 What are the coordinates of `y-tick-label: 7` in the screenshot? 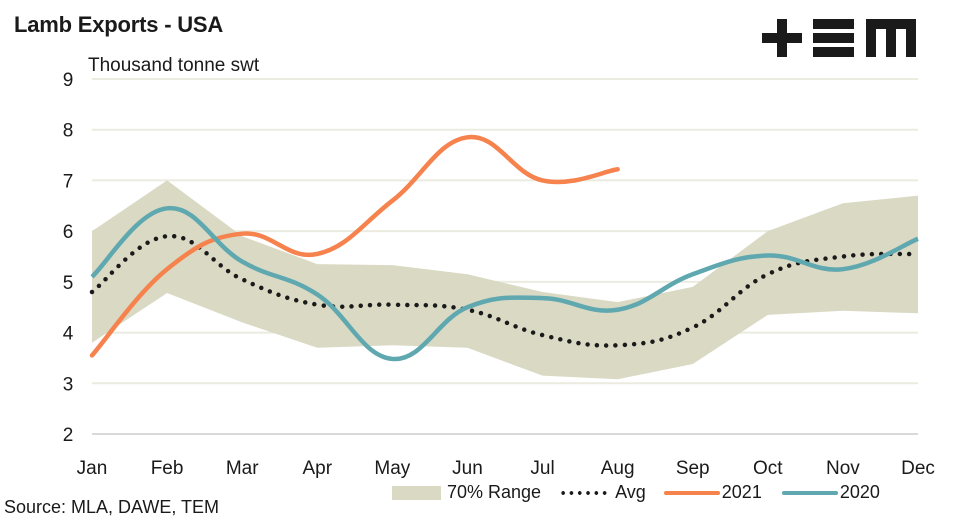 It's located at (68, 181).